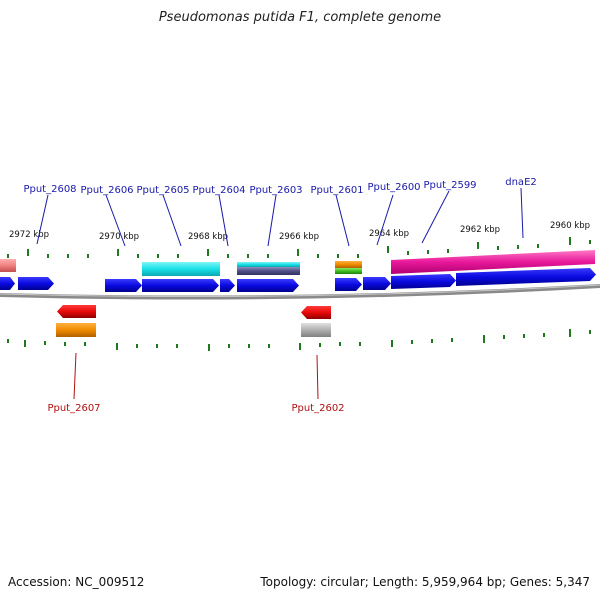 This screenshot has width=600, height=600. I want to click on gene-label: Pput_2603, so click(275, 190).